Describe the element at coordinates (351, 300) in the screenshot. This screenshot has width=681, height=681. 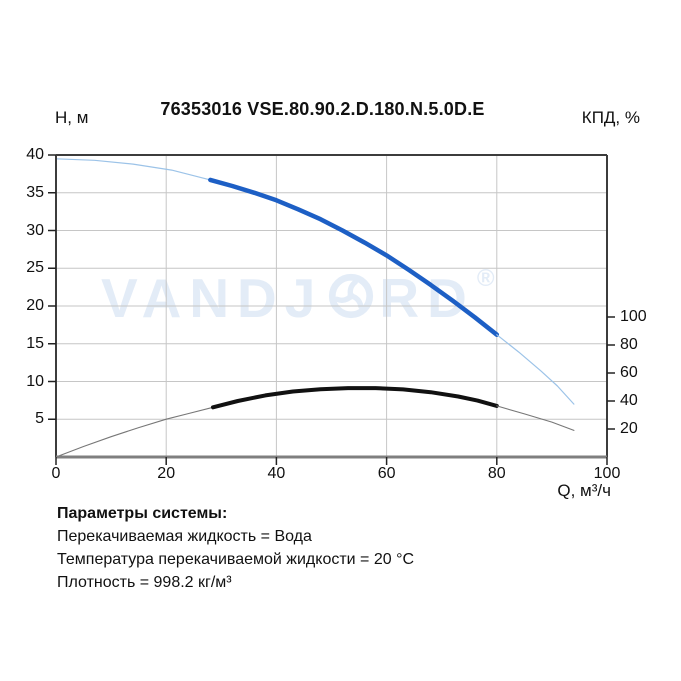
I see `impeller-icon` at that location.